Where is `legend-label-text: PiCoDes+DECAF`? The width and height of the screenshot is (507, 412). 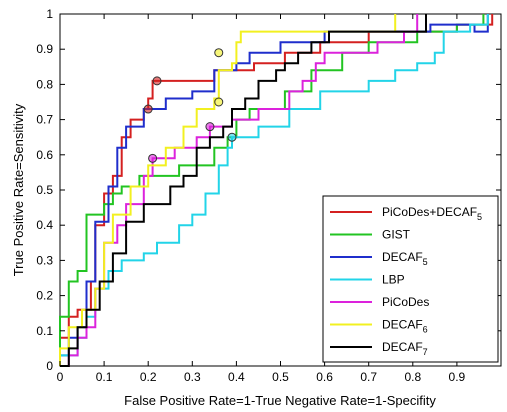
legend-label-text: PiCoDes+DECAF is located at coordinates (429, 212).